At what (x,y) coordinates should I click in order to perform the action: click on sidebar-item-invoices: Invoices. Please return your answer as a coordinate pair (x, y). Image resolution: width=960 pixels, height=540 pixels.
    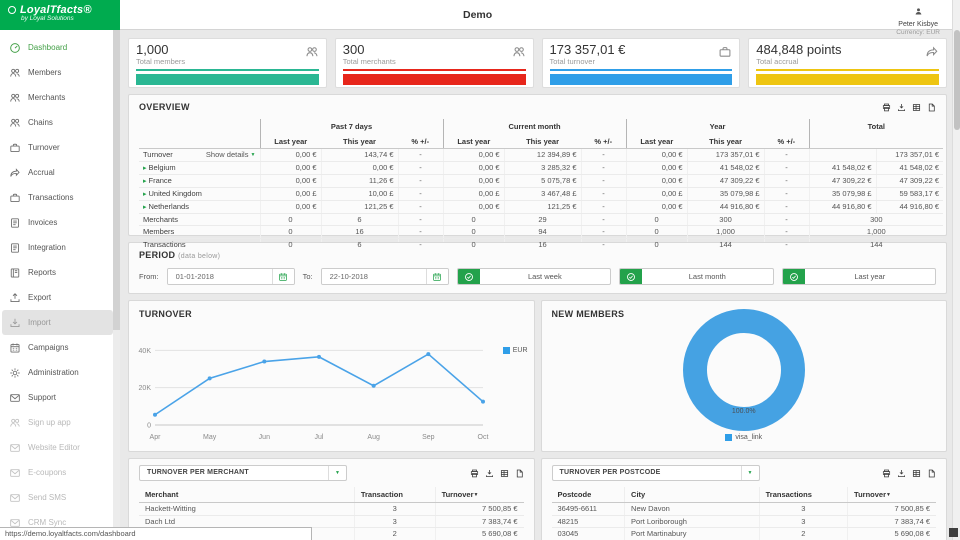
    Looking at the image, I should click on (60, 222).